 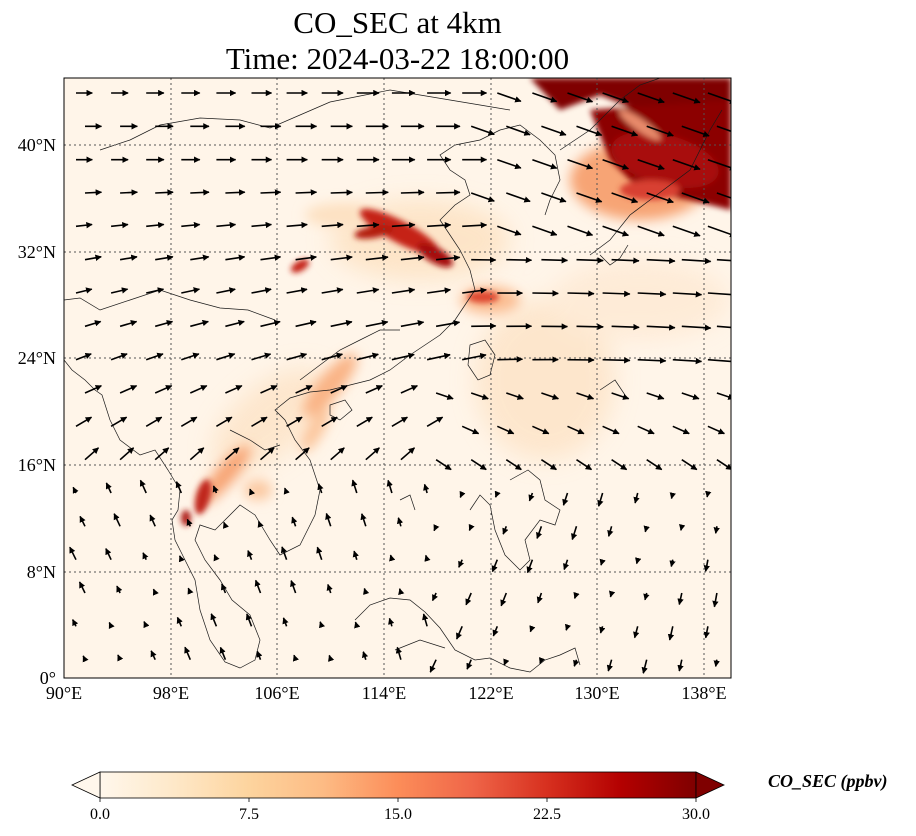 I want to click on colorbar-tick-4: 30.0, so click(x=696, y=814).